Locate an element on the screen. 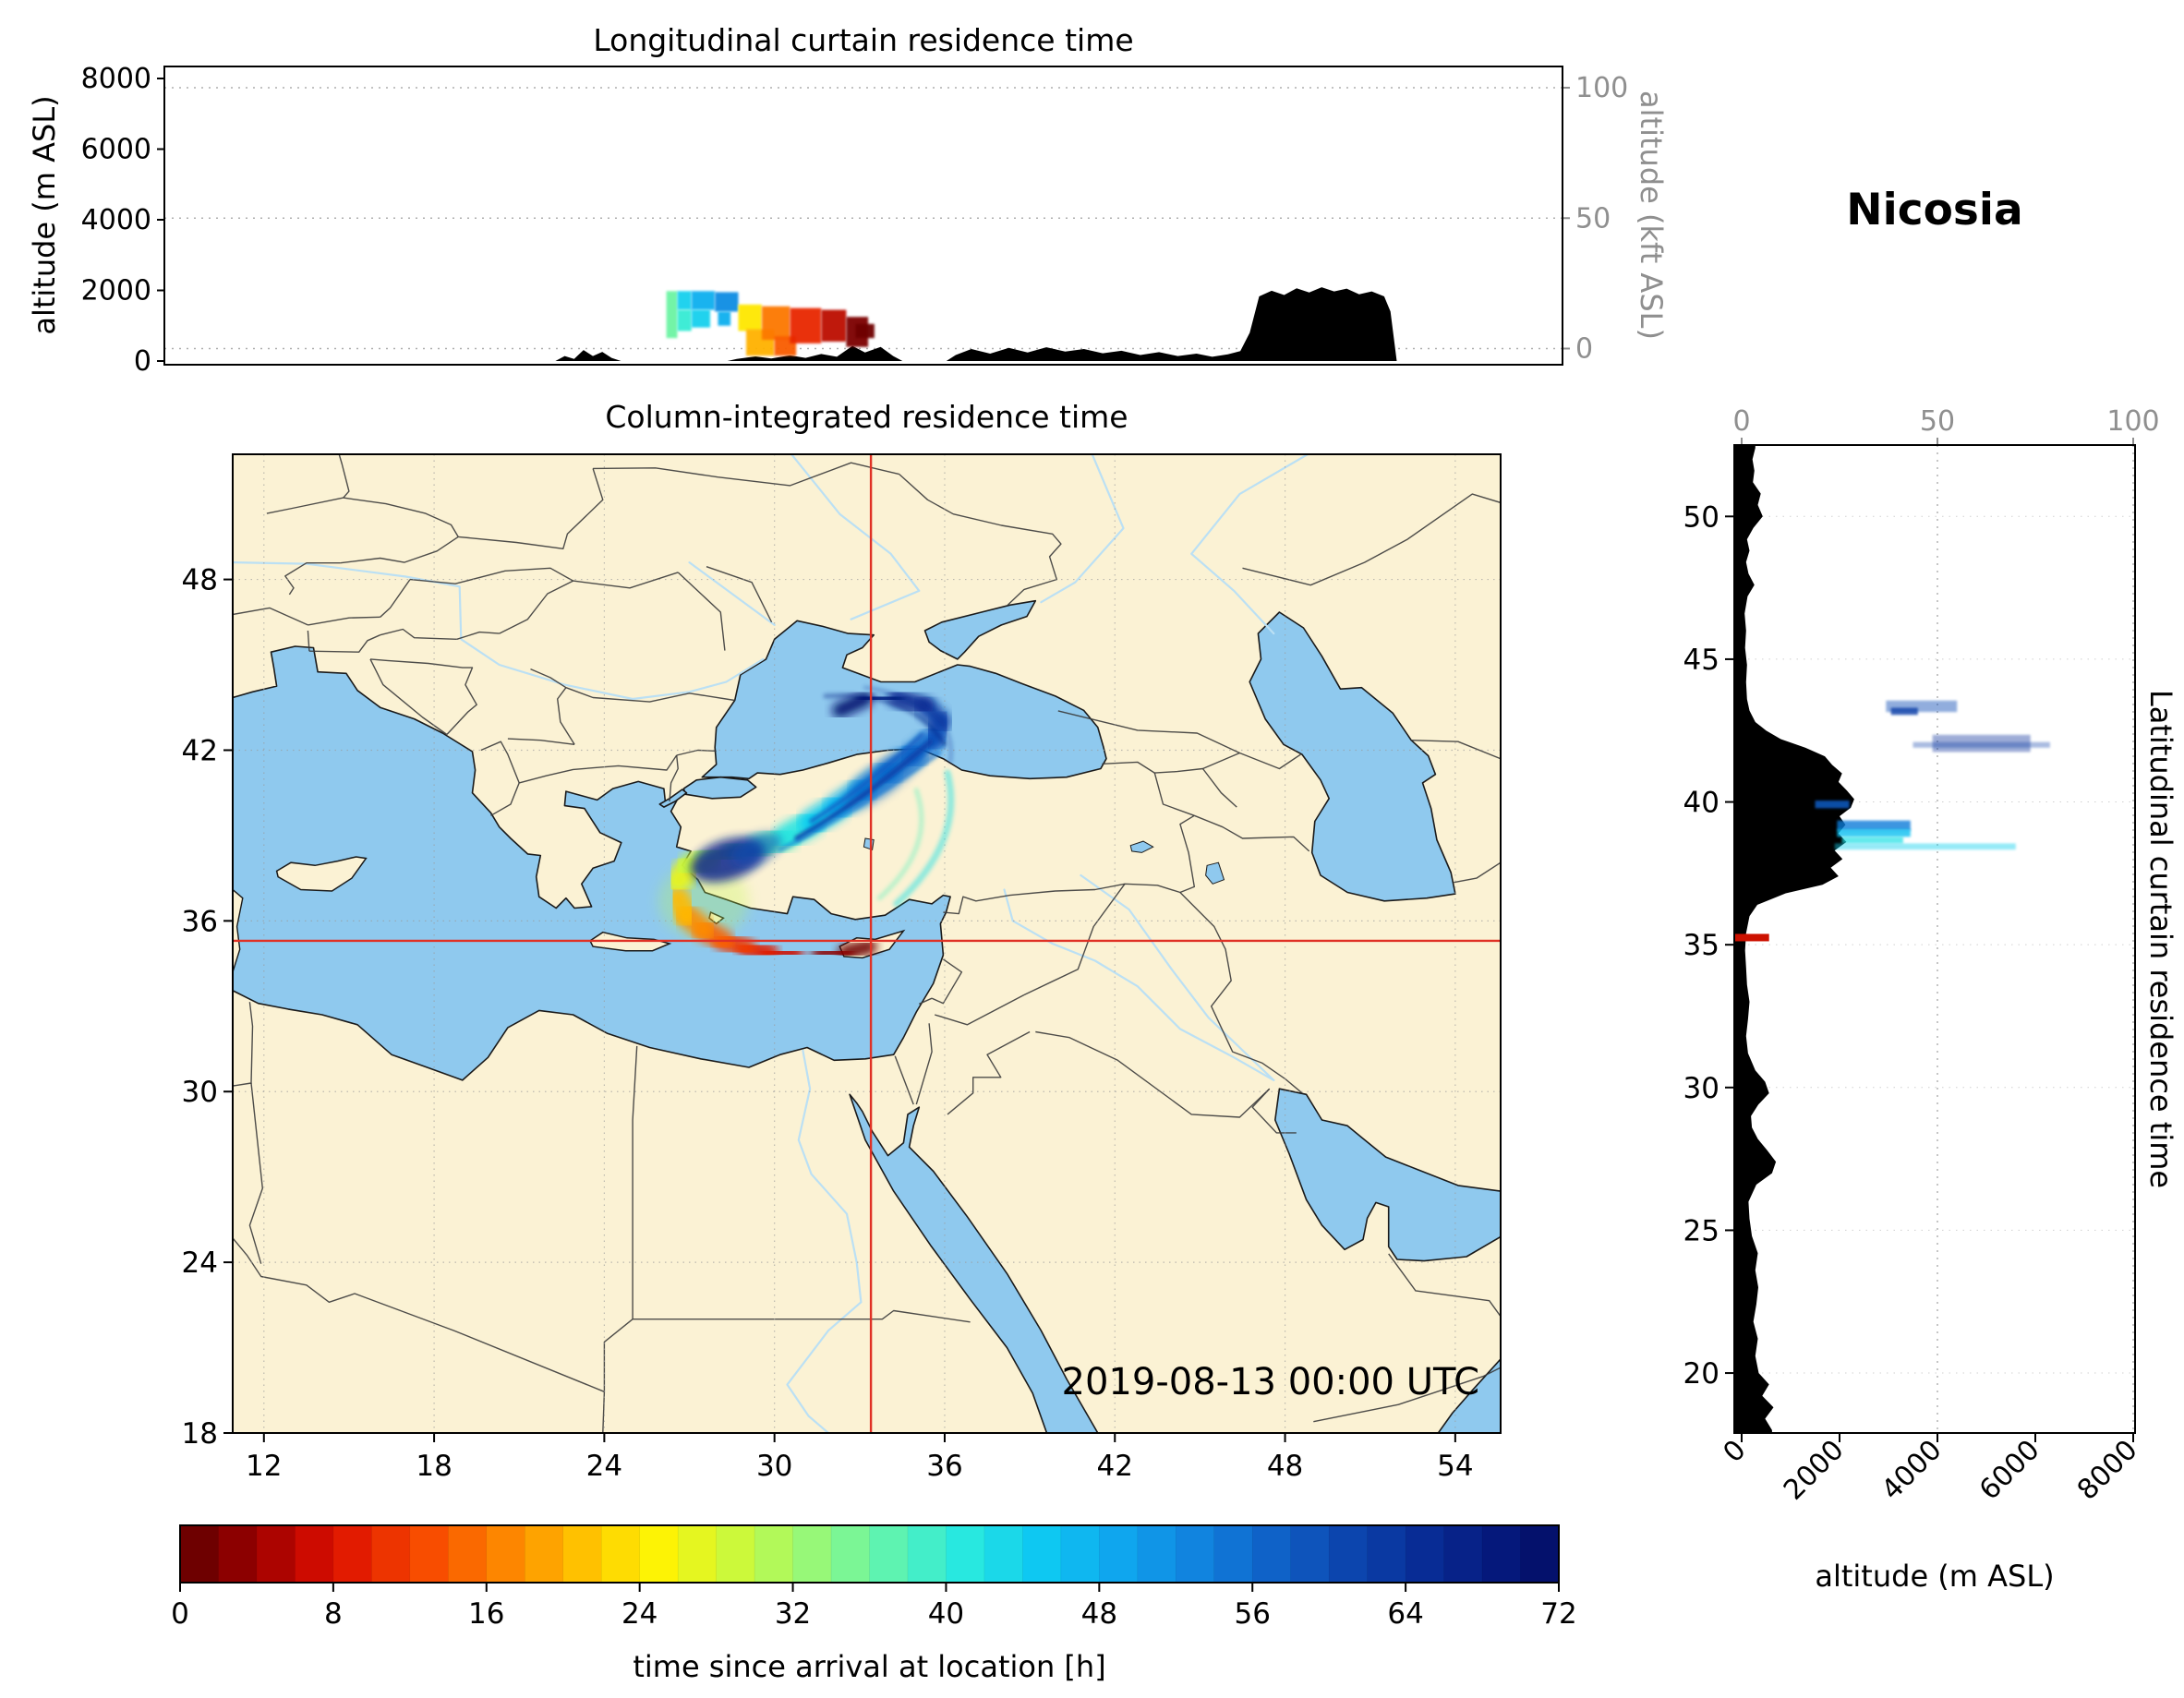  longitudinal-plot-area is located at coordinates (863, 324).